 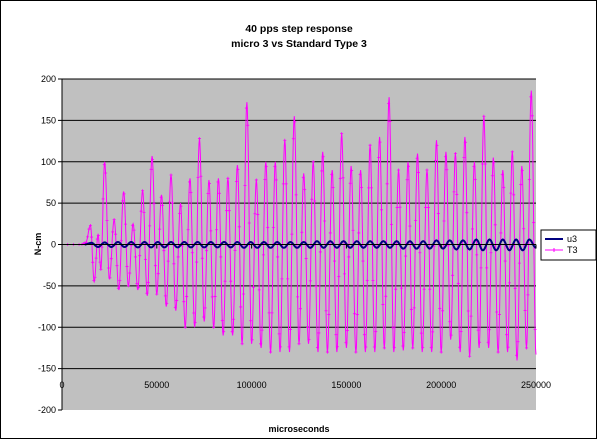 What do you see at coordinates (298, 429) in the screenshot?
I see `x-axis-label: microseconds` at bounding box center [298, 429].